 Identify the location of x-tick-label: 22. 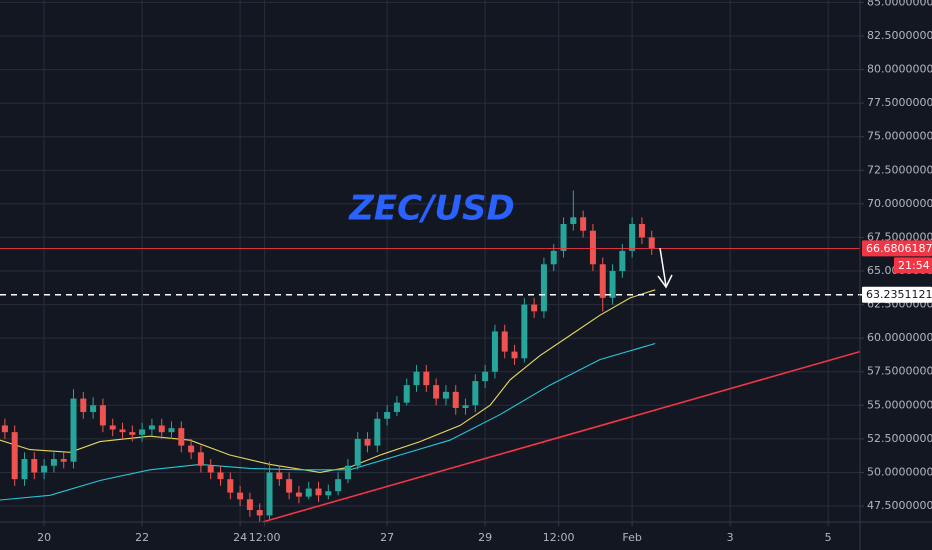
(142, 537).